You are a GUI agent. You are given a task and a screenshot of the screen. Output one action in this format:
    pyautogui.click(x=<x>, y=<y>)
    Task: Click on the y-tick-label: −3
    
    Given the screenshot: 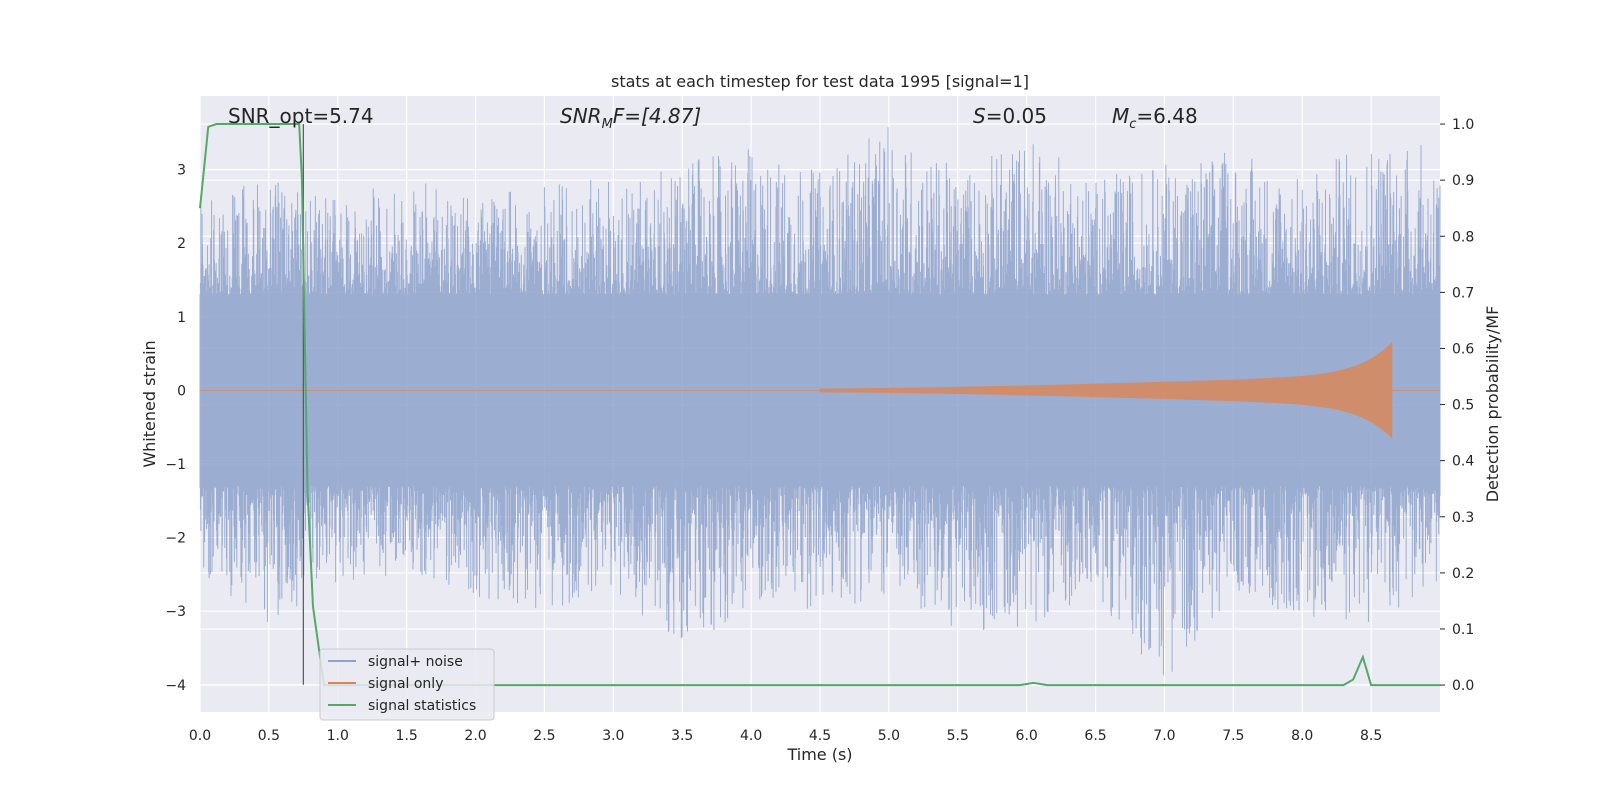 What is the action you would take?
    pyautogui.click(x=175, y=612)
    